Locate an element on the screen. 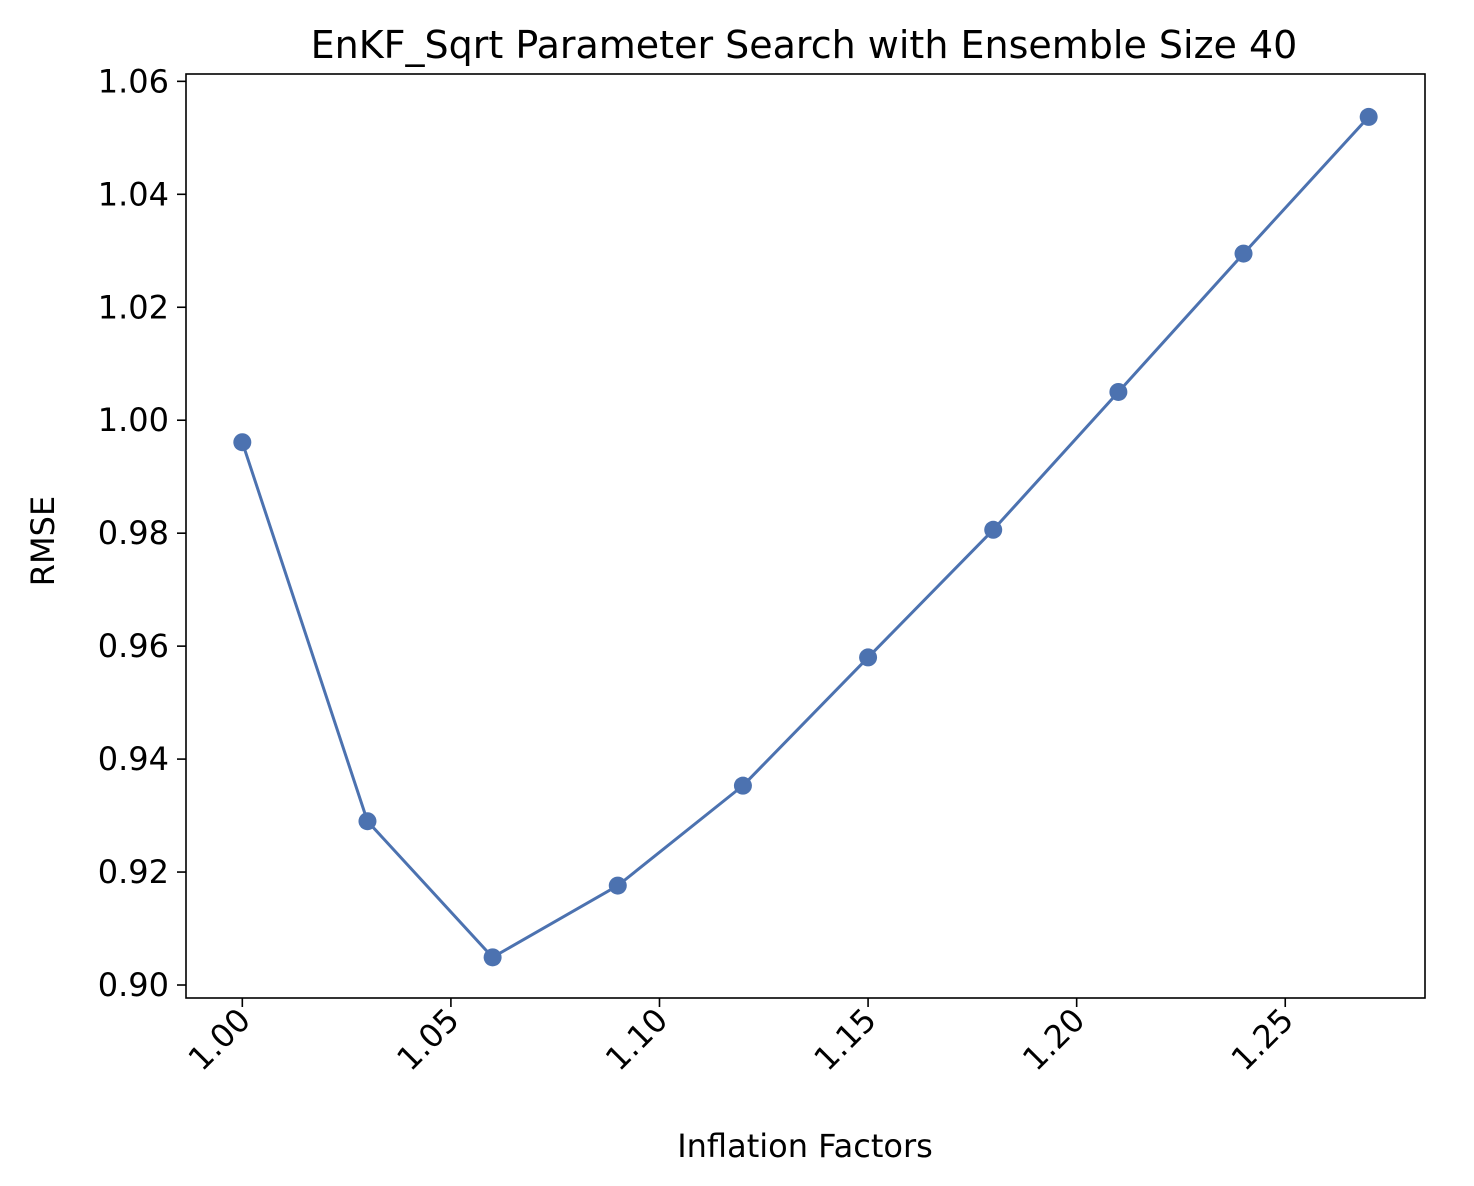 Image resolution: width=1474 pixels, height=1186 pixels. y-tick-label: 0.98 is located at coordinates (133, 533).